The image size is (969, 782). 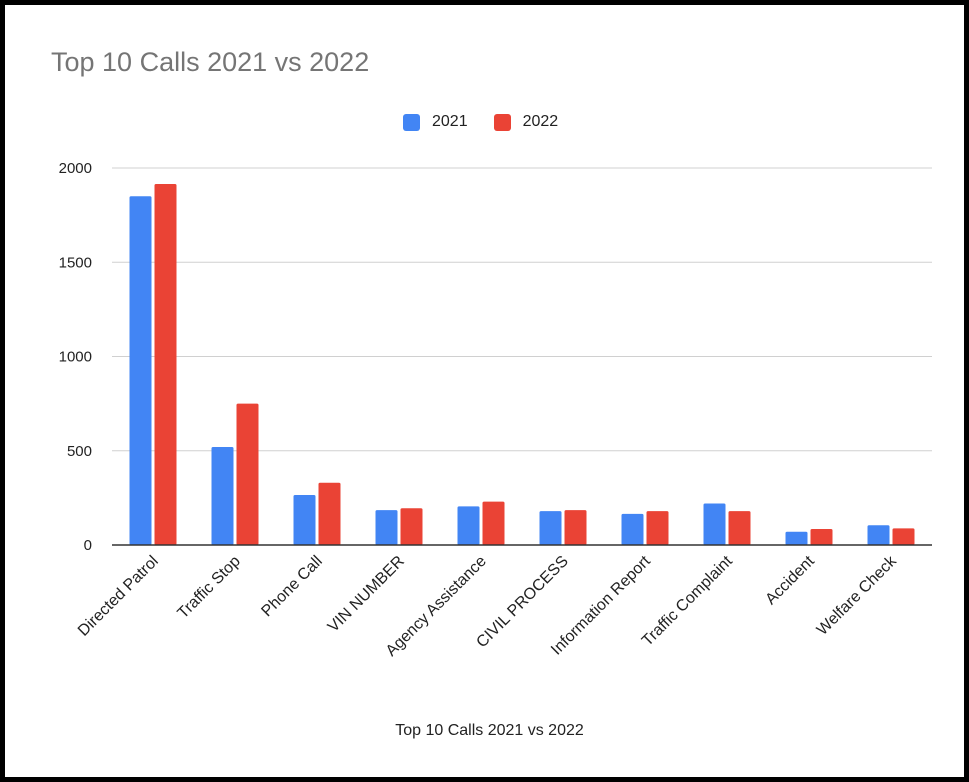 I want to click on y-tick-label: 2000, so click(x=75, y=168).